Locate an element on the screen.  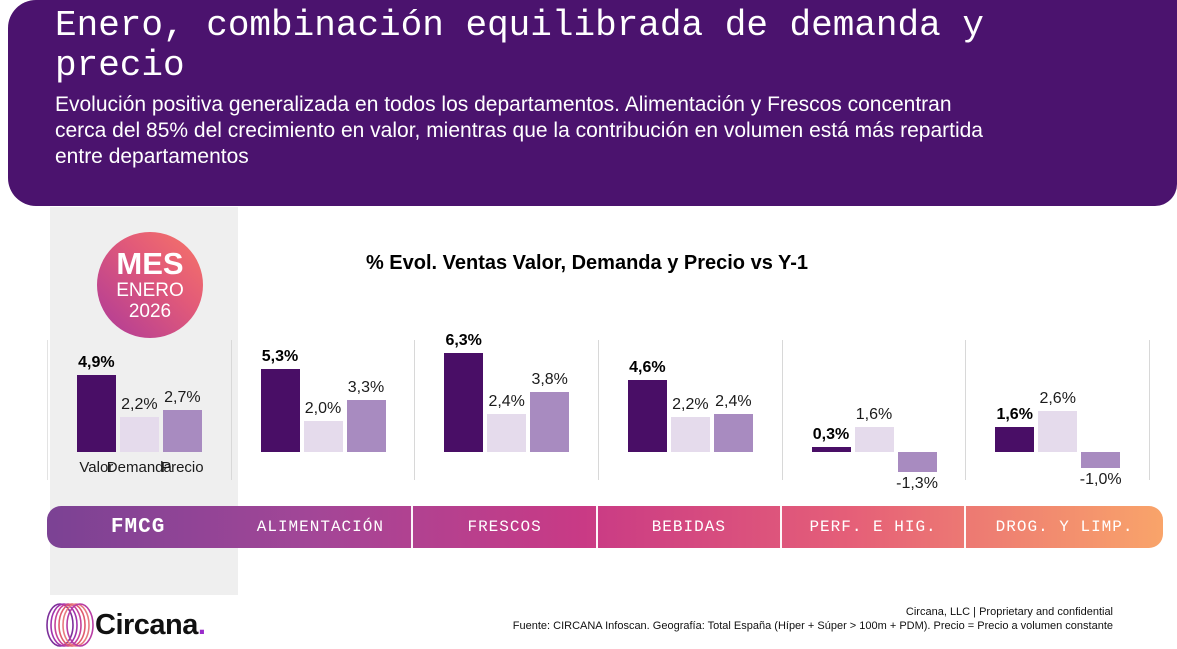
bar-value-label: 6,3% is located at coordinates (463, 340).